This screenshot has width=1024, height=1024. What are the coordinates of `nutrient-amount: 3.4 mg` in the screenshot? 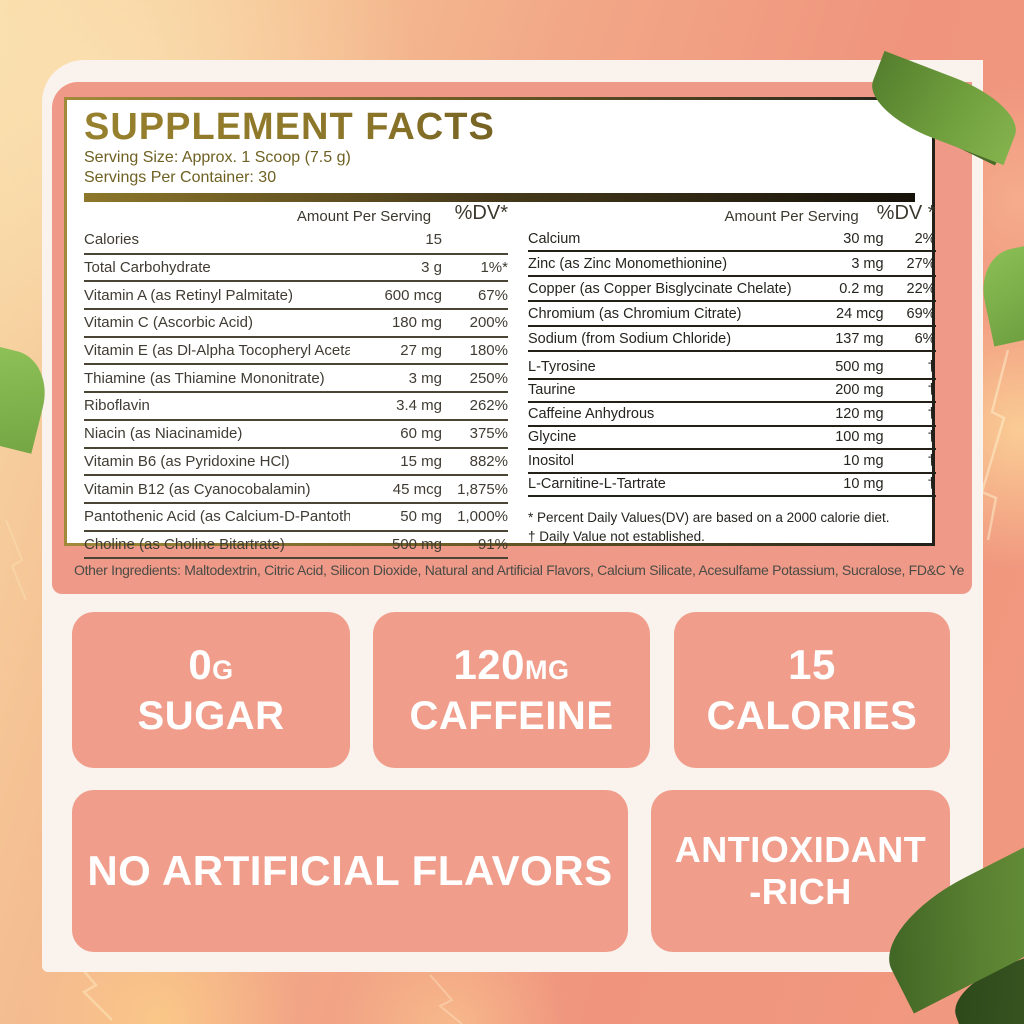 It's located at (419, 406).